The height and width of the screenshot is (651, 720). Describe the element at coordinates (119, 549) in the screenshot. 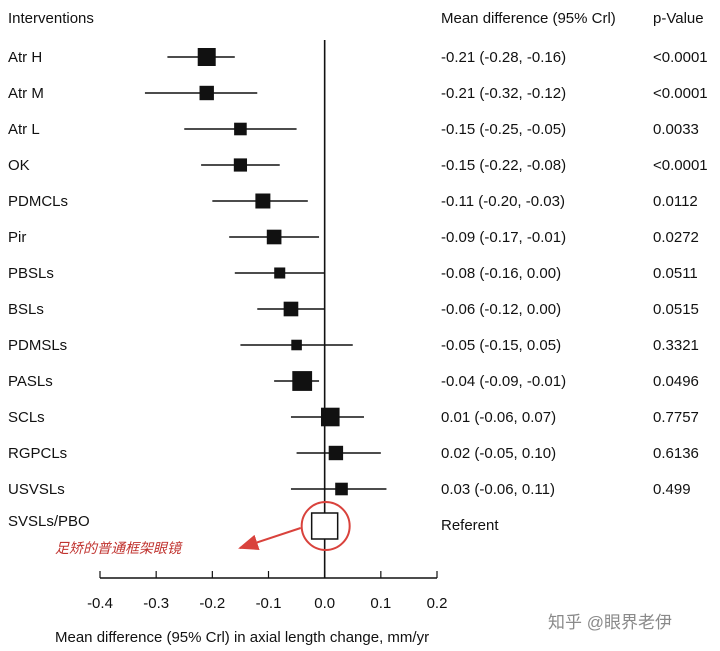

I see `annotation-text: 足矫的普通框架眼镜` at that location.